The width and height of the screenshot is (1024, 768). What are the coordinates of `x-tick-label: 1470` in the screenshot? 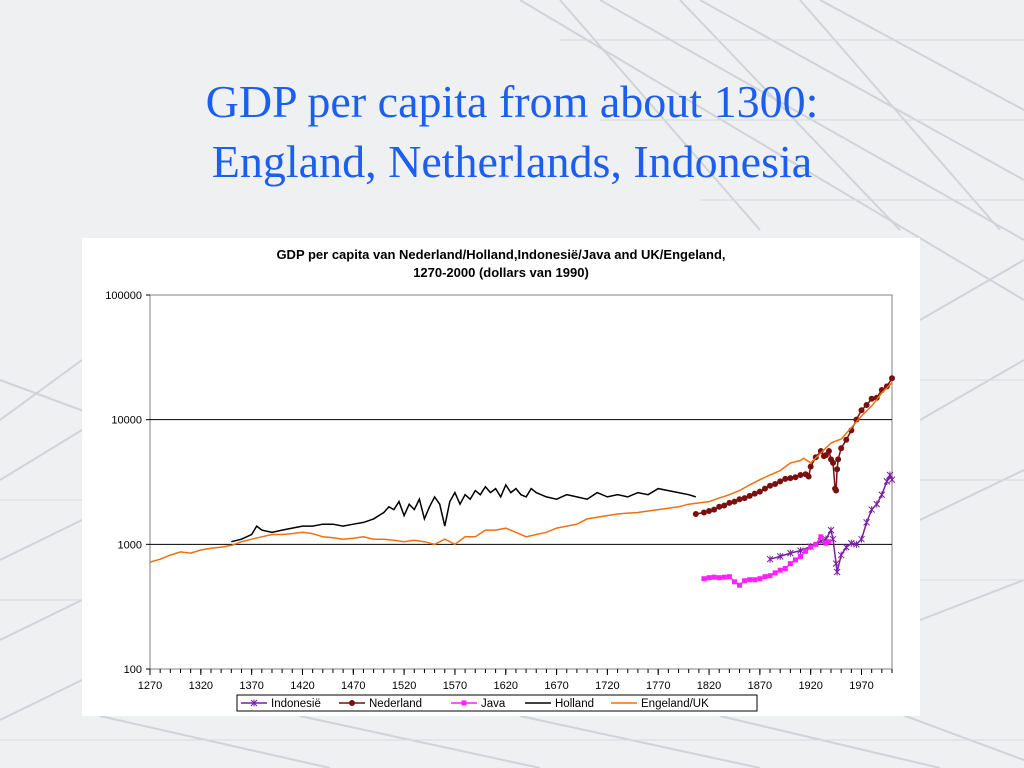 It's located at (353, 686).